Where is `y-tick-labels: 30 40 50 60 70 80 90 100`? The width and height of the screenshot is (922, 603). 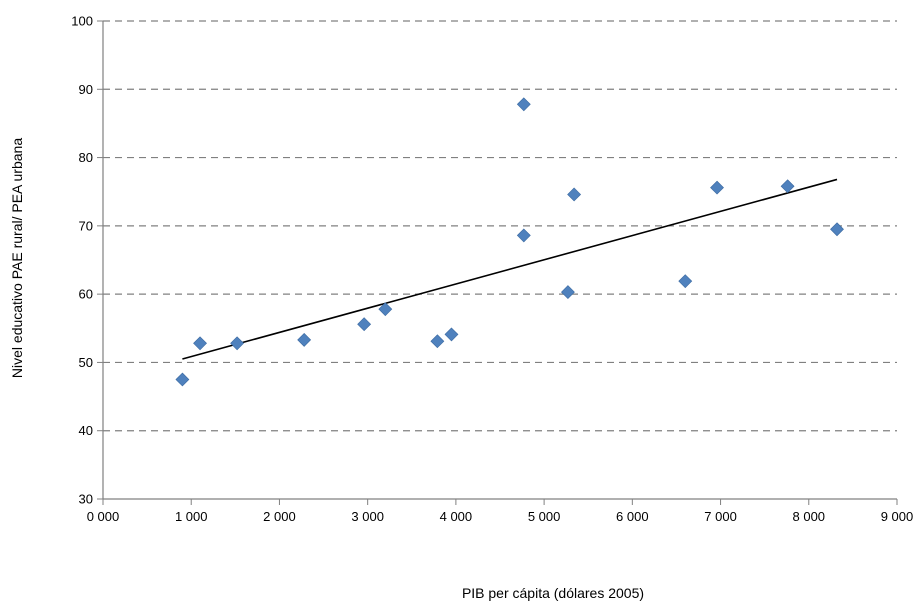
y-tick-labels: 30 40 50 60 70 80 90 100 is located at coordinates (82, 260).